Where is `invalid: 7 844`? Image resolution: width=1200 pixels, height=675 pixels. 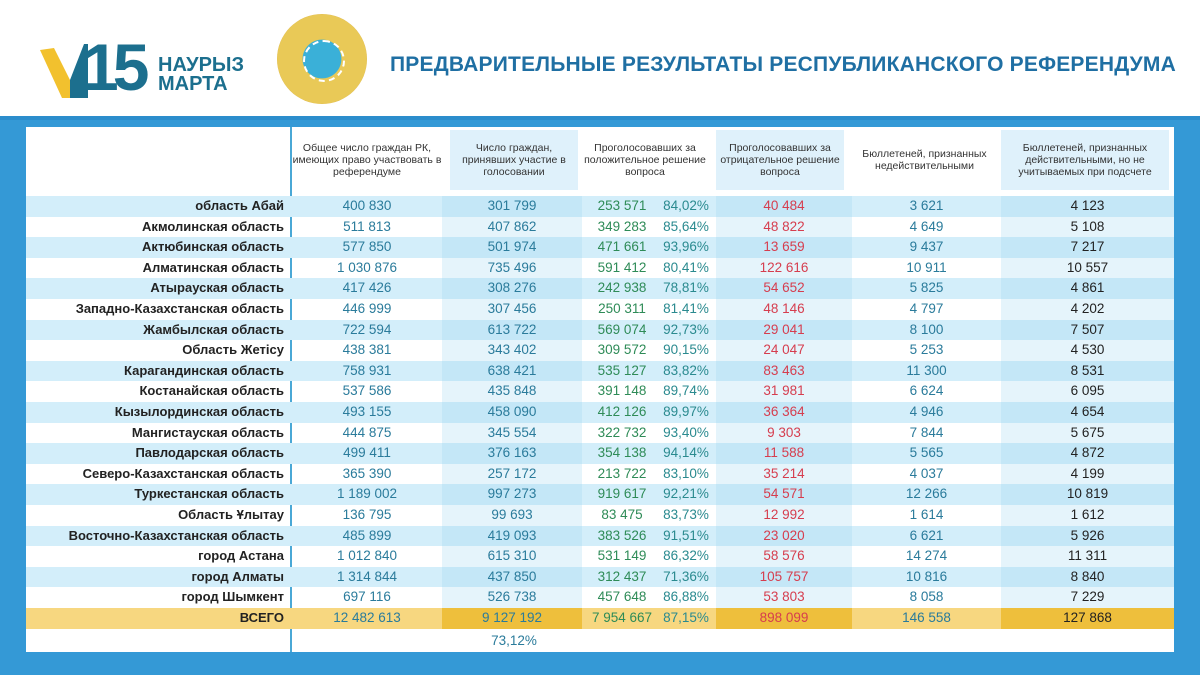 invalid: 7 844 is located at coordinates (926, 432).